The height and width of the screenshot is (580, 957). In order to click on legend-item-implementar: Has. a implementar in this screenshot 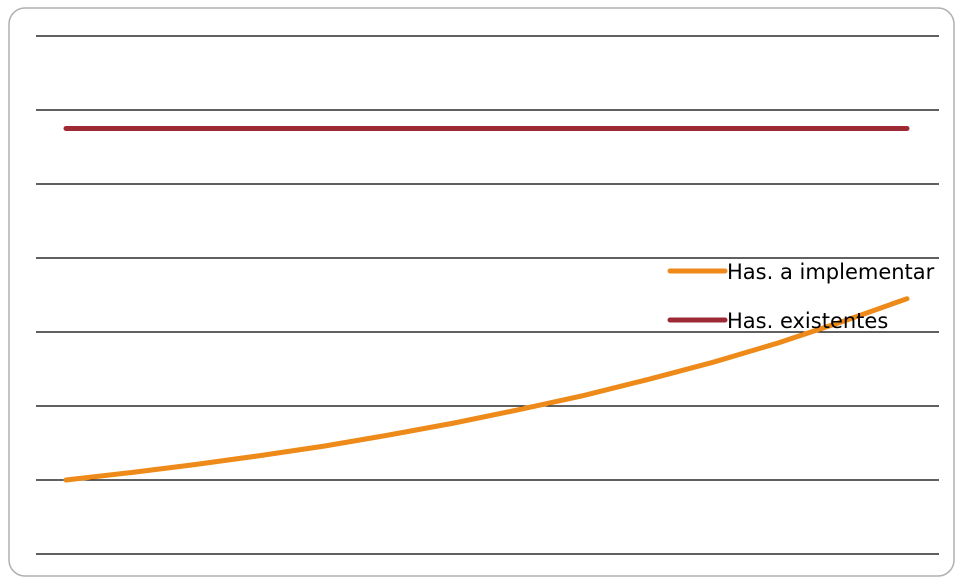, I will do `click(801, 272)`.